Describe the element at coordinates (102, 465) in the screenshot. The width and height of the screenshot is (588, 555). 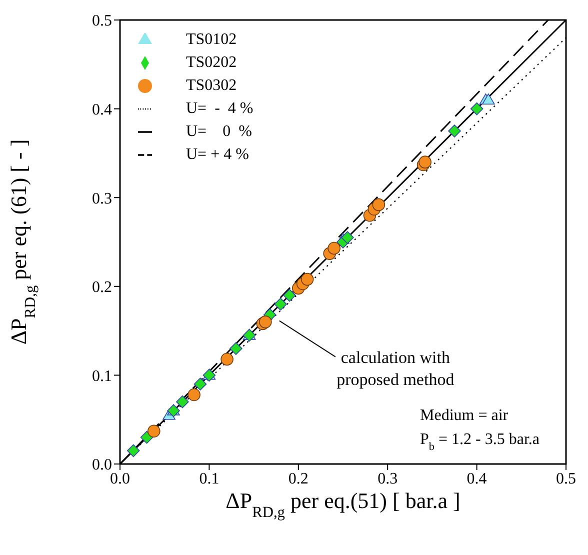
I see `y-tick-label: 0.0` at that location.